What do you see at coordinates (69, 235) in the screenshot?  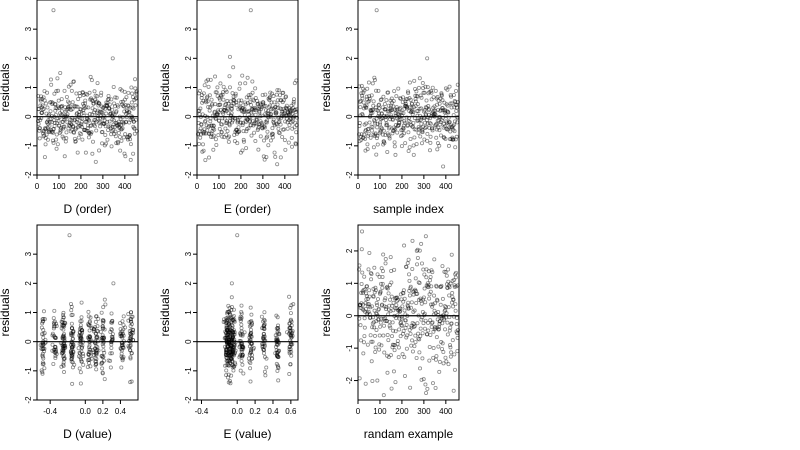 I see `data-point-outlier` at bounding box center [69, 235].